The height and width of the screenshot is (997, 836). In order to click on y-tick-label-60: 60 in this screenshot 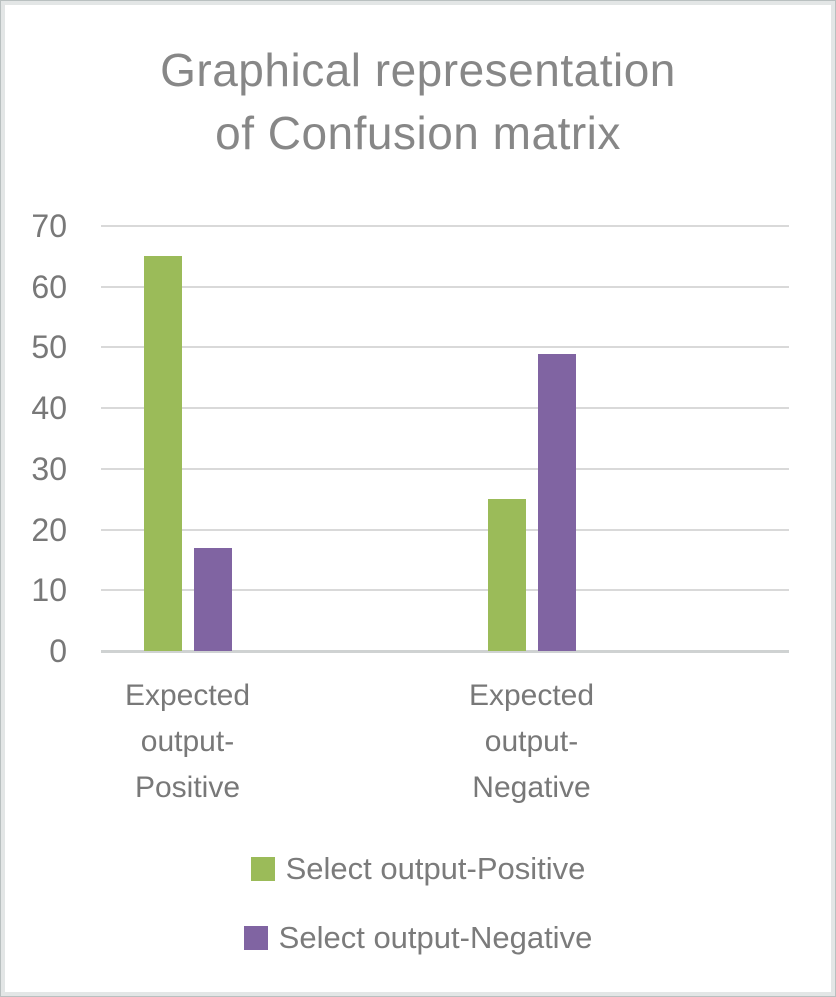, I will do `click(49, 286)`.